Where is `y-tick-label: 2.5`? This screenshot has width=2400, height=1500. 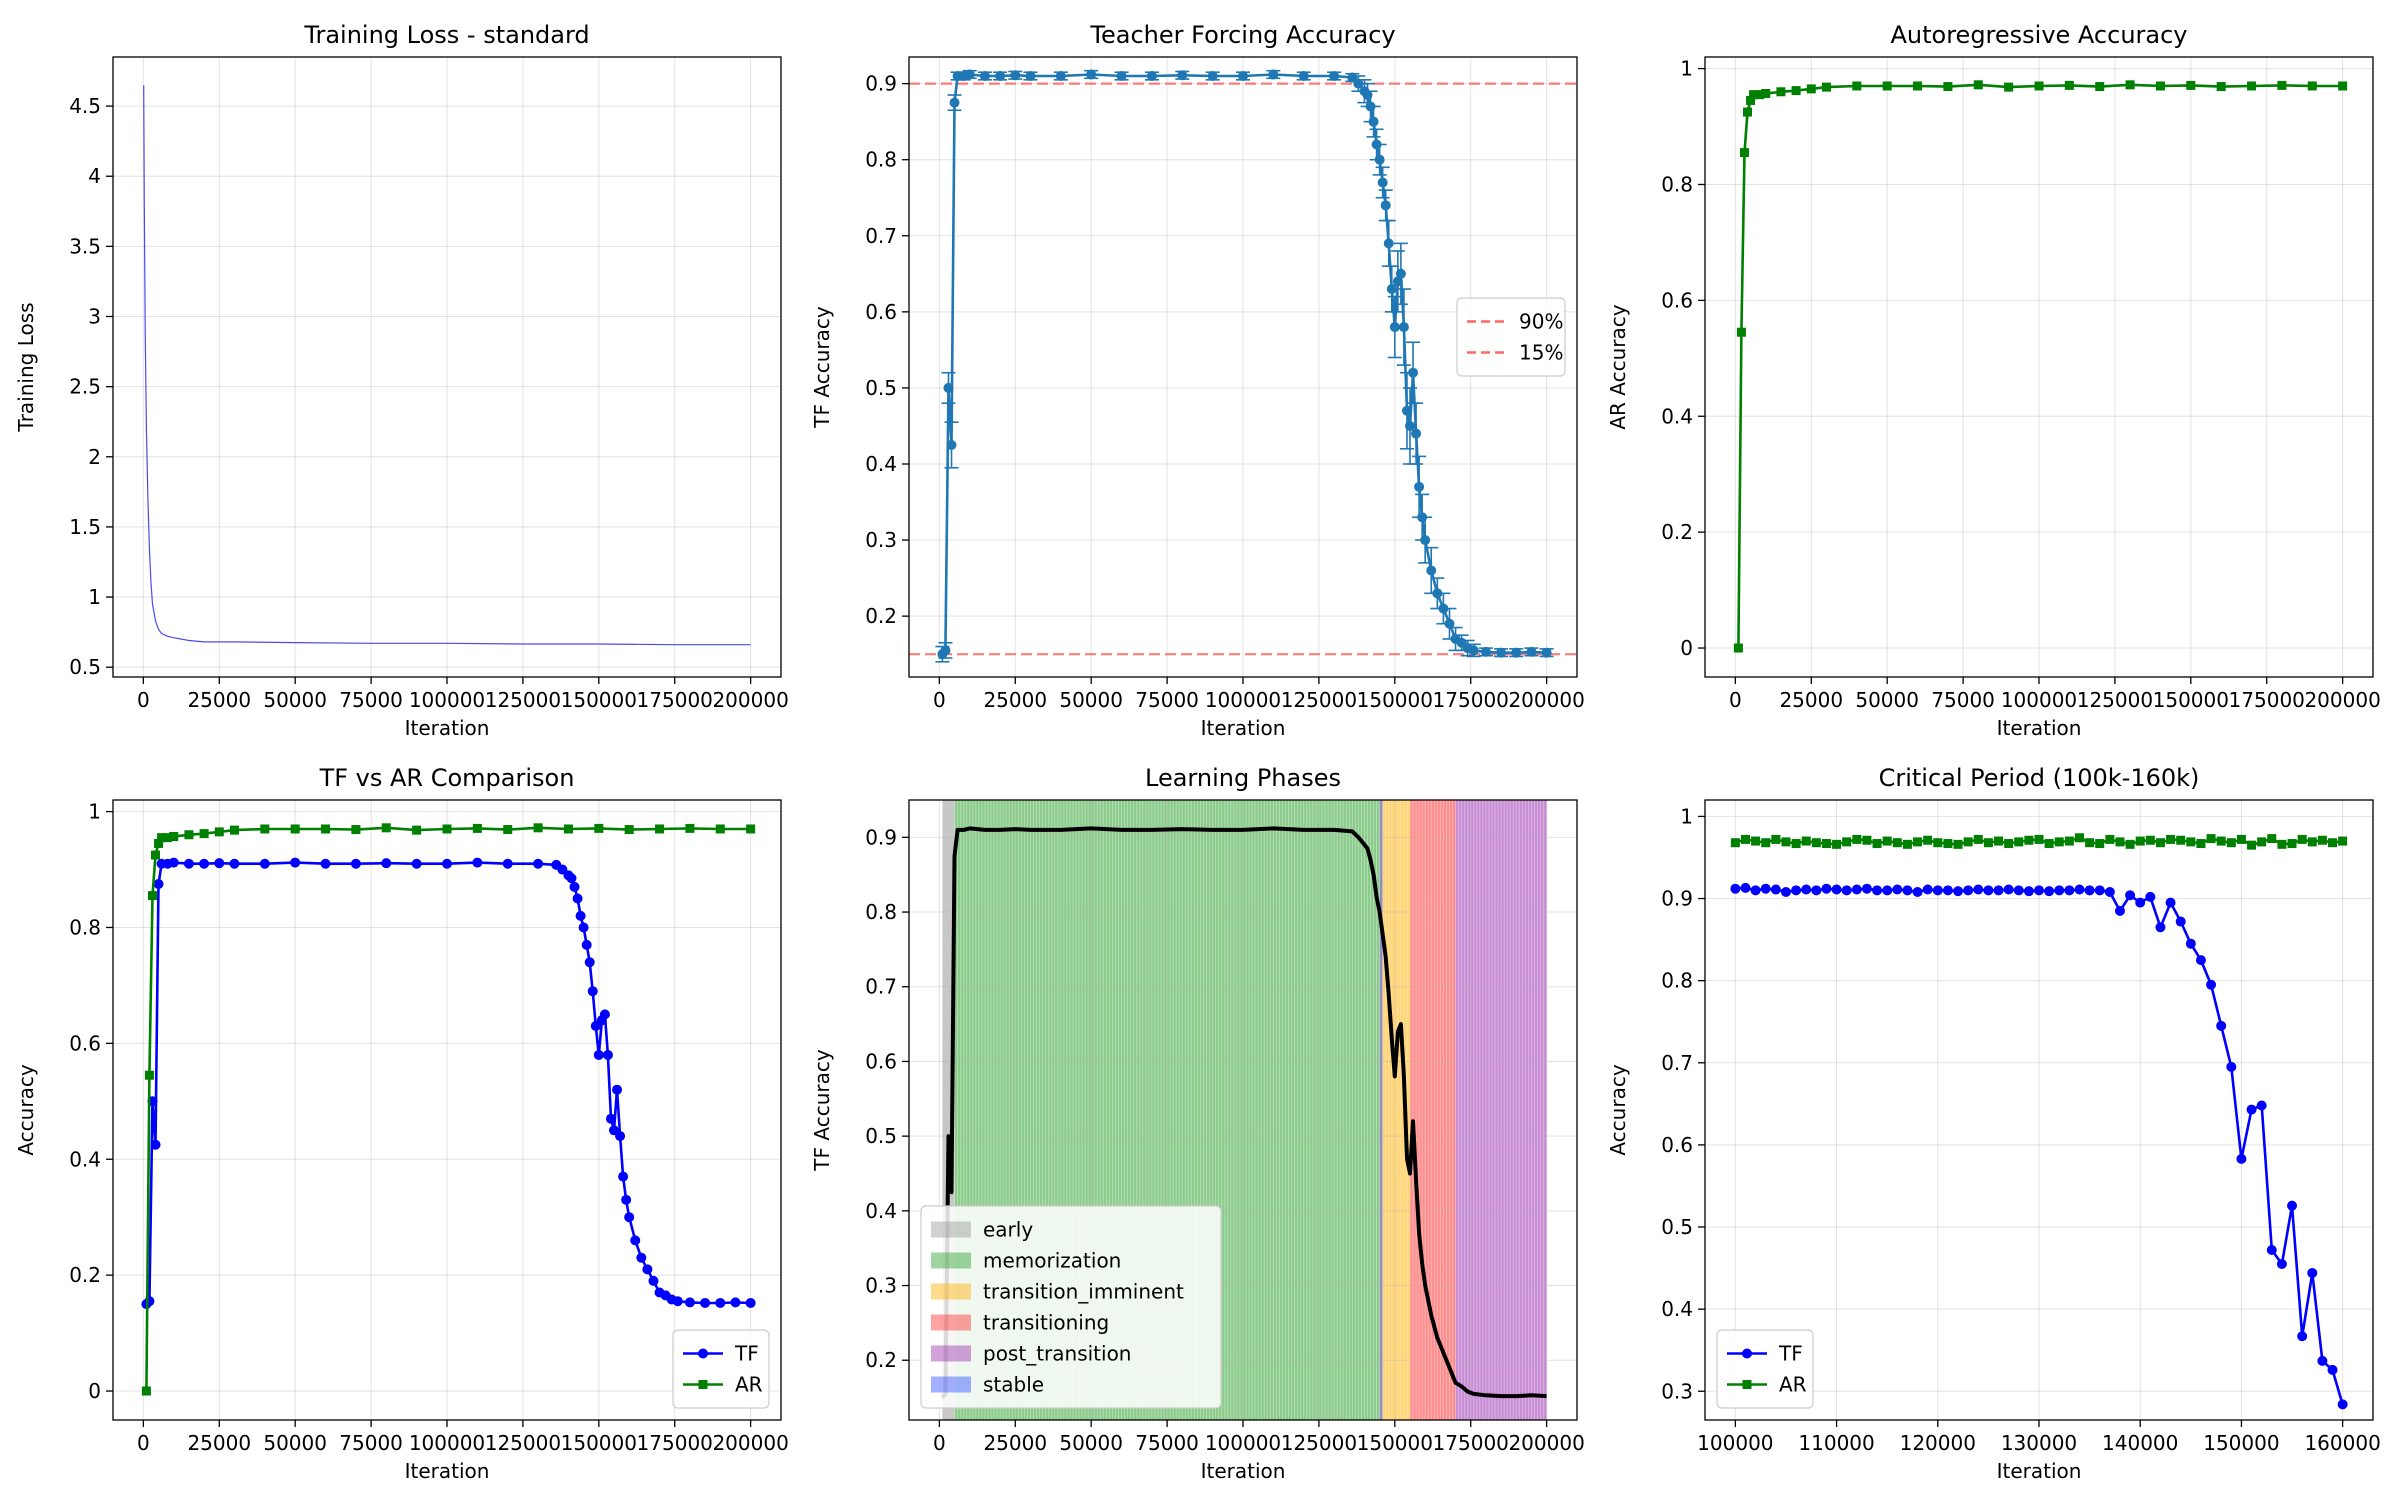
y-tick-label: 2.5 is located at coordinates (85, 387).